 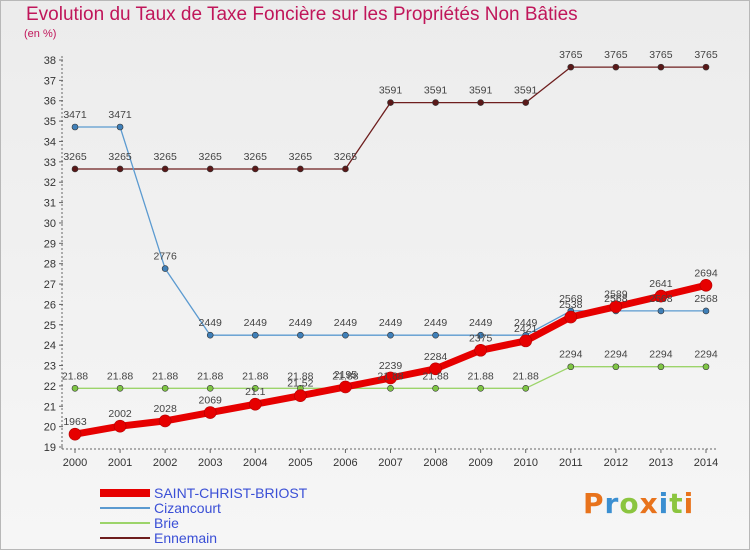 I want to click on data-label-saint-christ-briost: 2195, so click(x=346, y=375).